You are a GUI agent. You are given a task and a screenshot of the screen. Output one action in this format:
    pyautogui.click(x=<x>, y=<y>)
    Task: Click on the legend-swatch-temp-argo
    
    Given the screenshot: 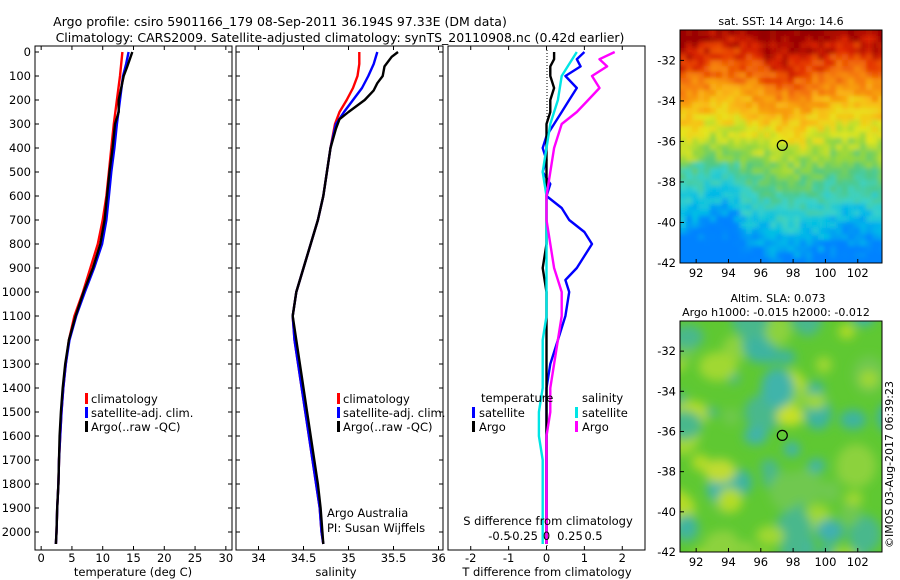 What is the action you would take?
    pyautogui.click(x=473, y=426)
    